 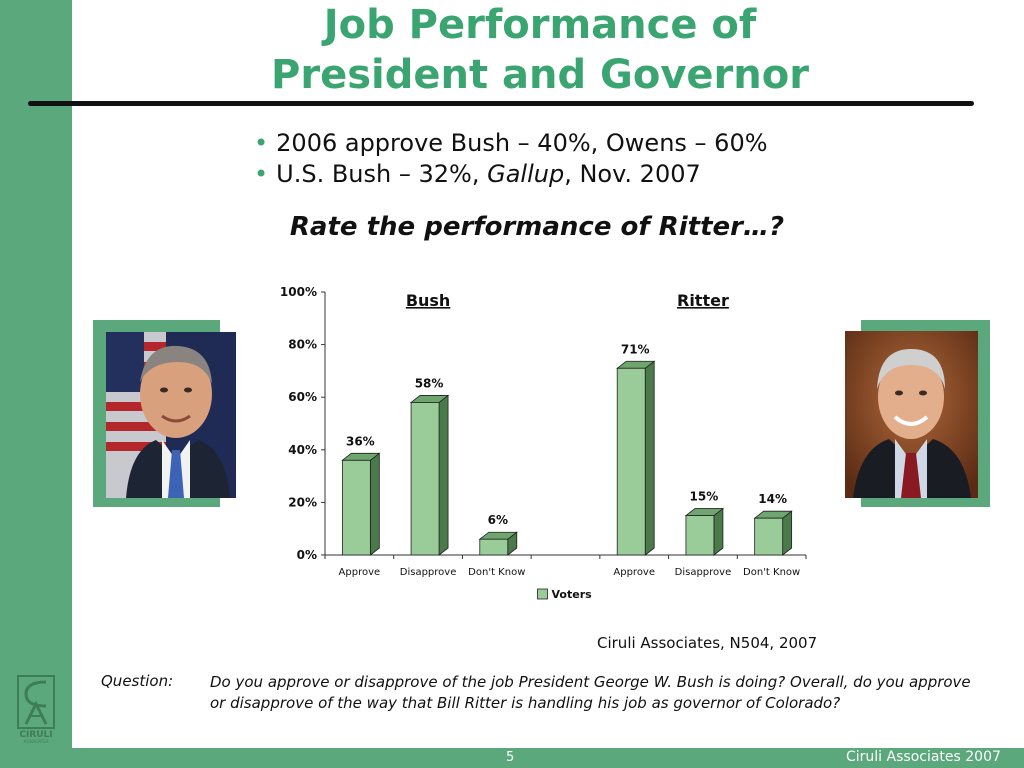 I want to click on legend-swatch, so click(x=542, y=594).